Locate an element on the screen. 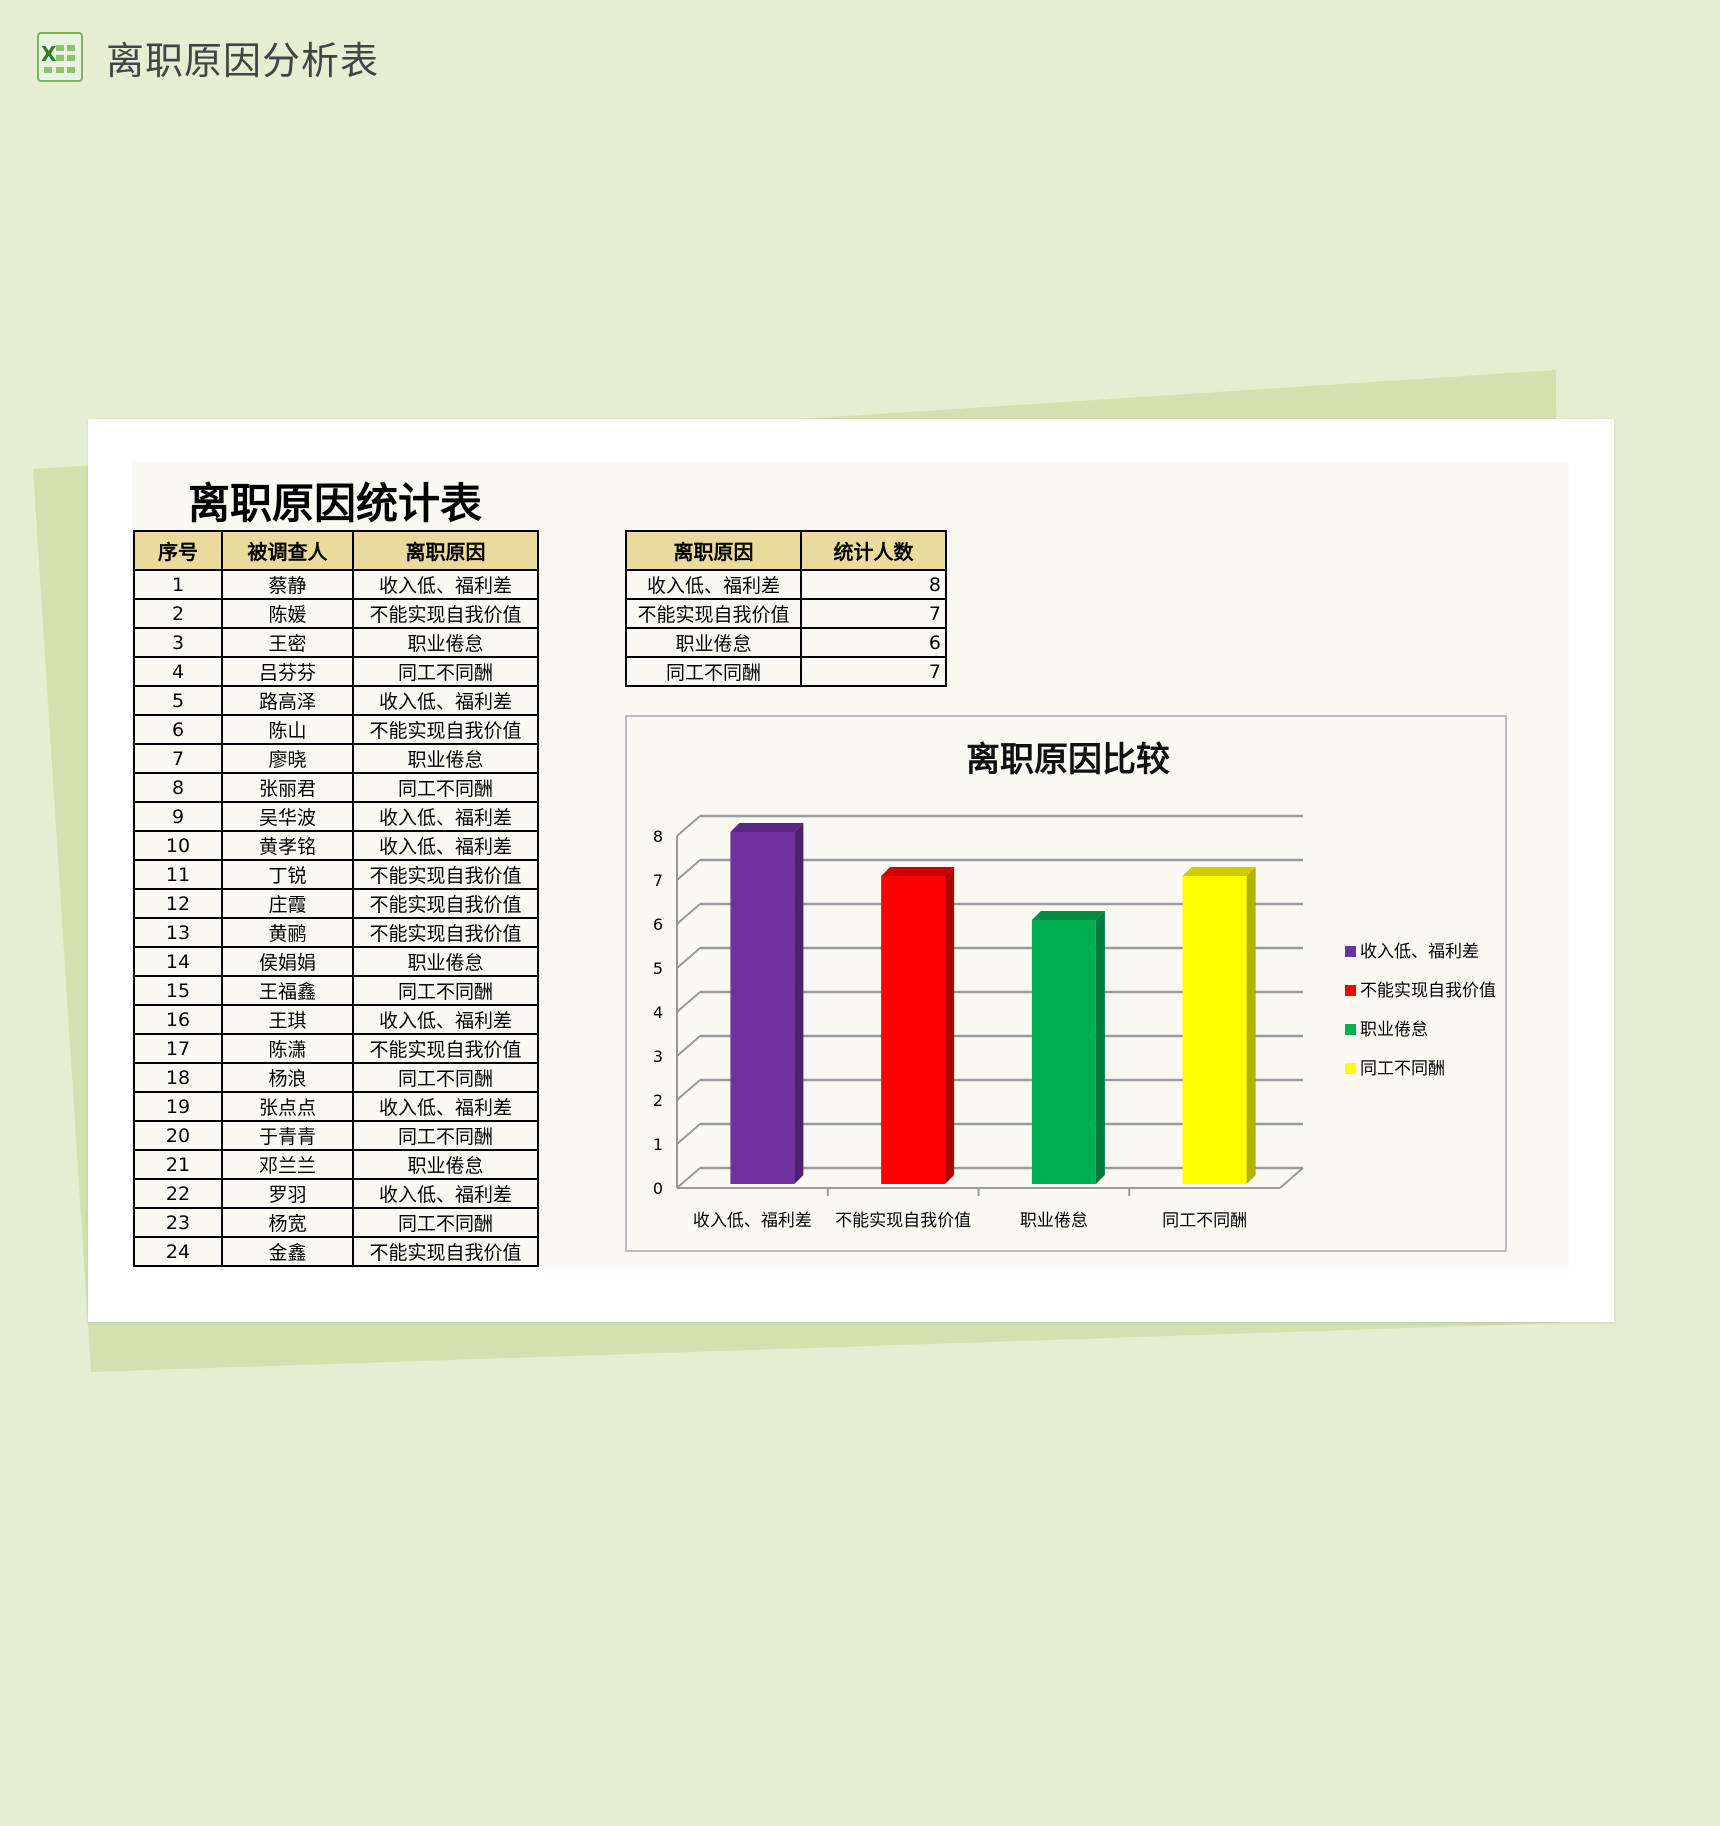  name-cell: 罗羽 is located at coordinates (287, 1193).